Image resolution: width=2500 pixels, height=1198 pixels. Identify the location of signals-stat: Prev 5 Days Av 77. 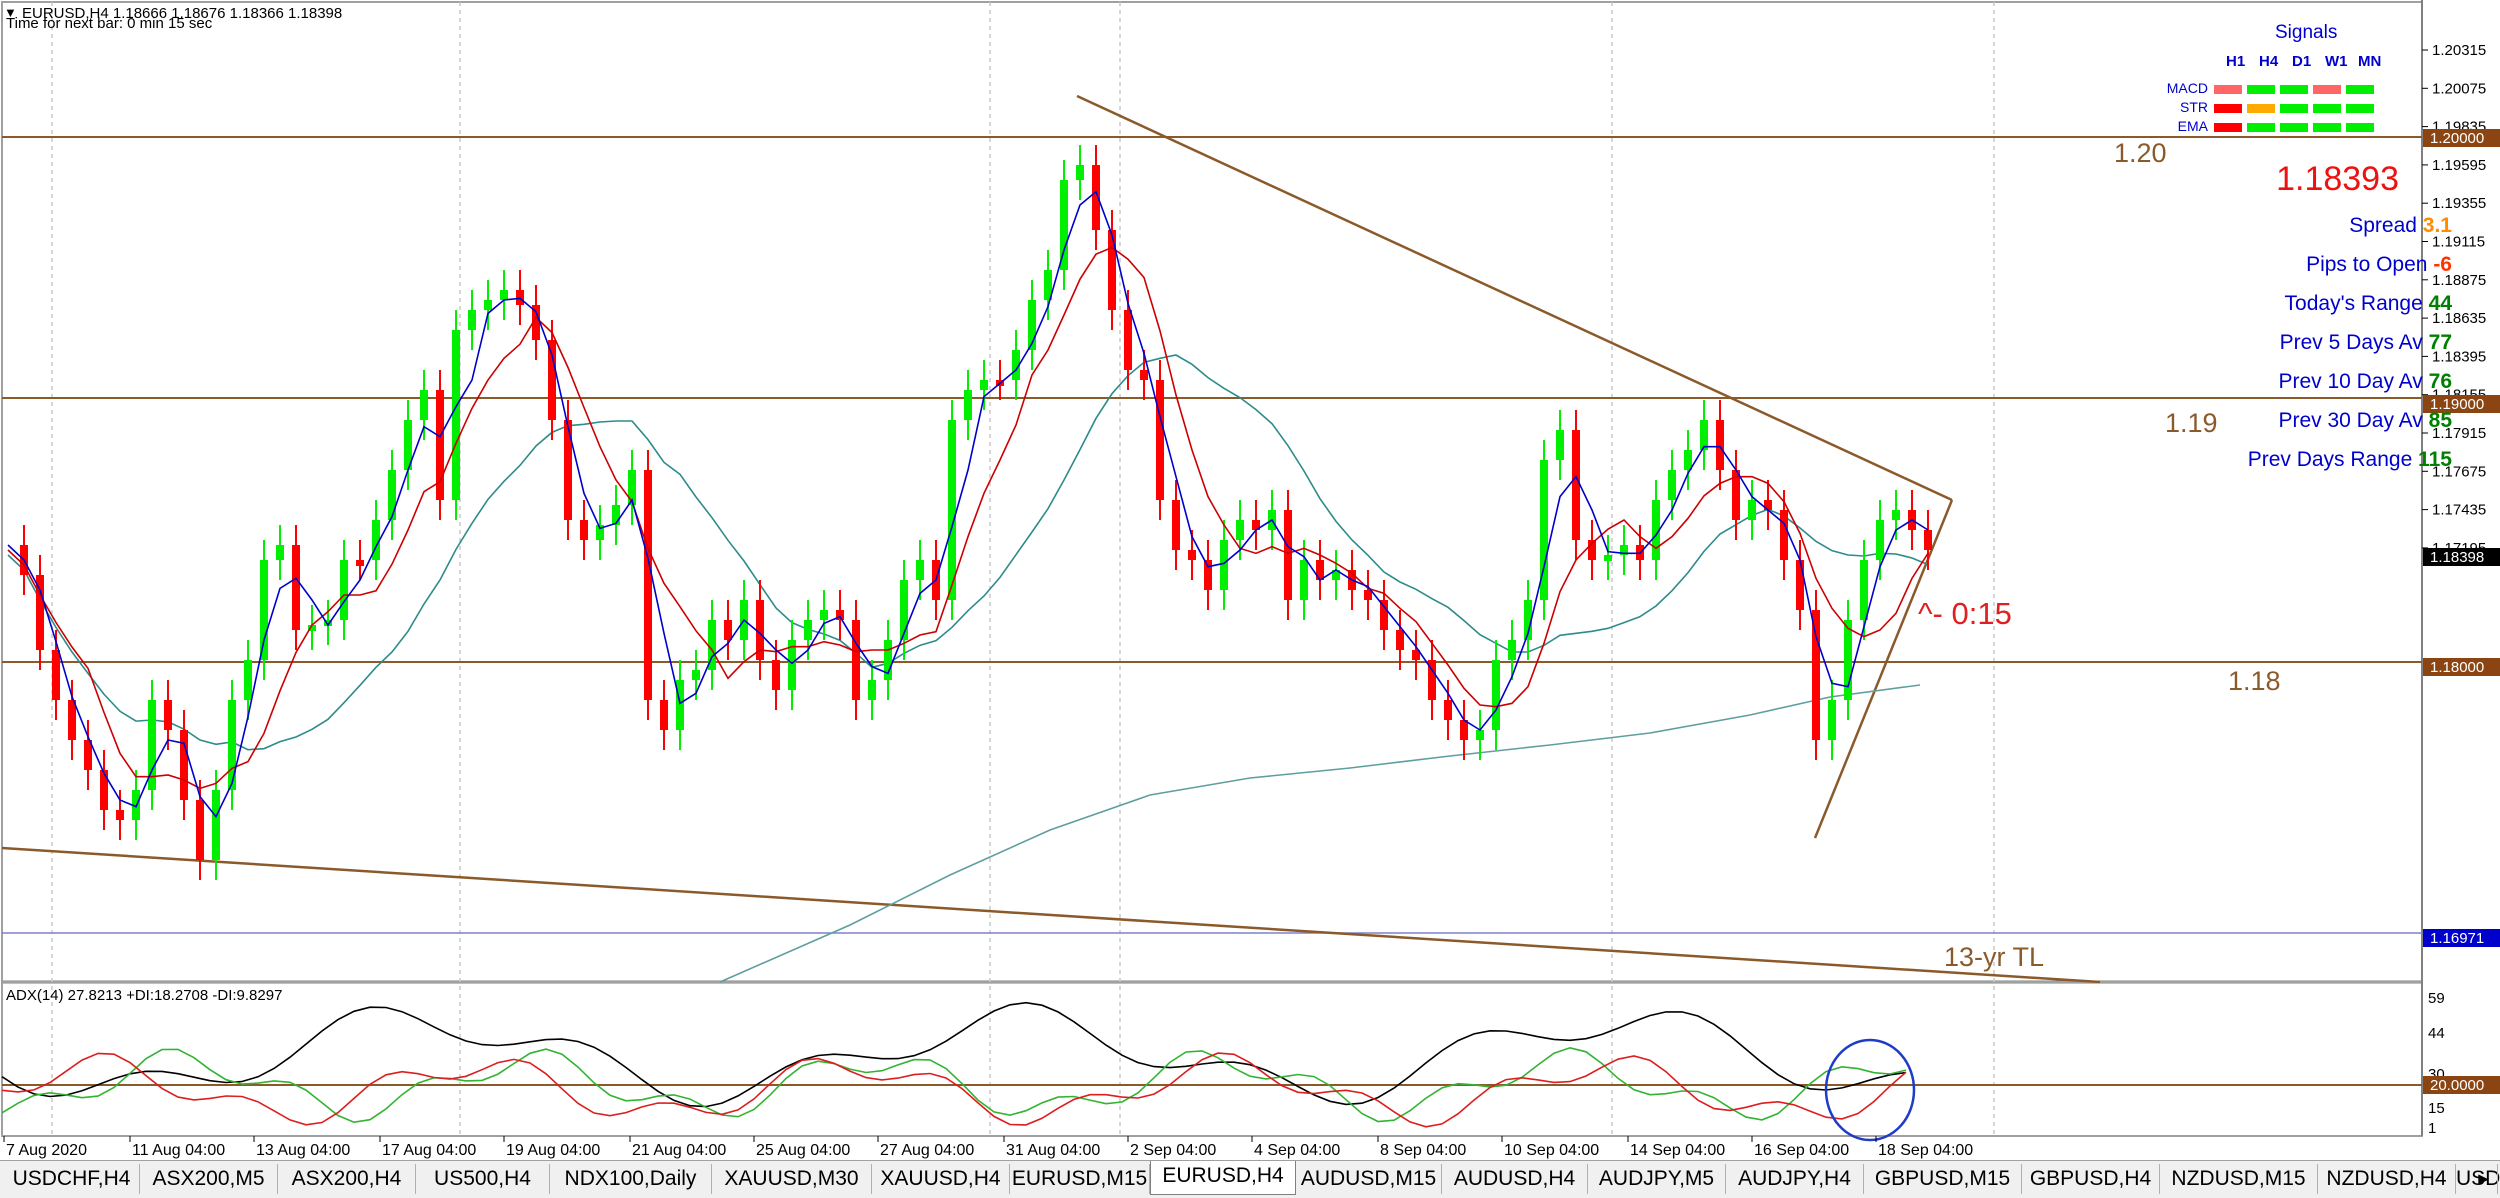
(2366, 342).